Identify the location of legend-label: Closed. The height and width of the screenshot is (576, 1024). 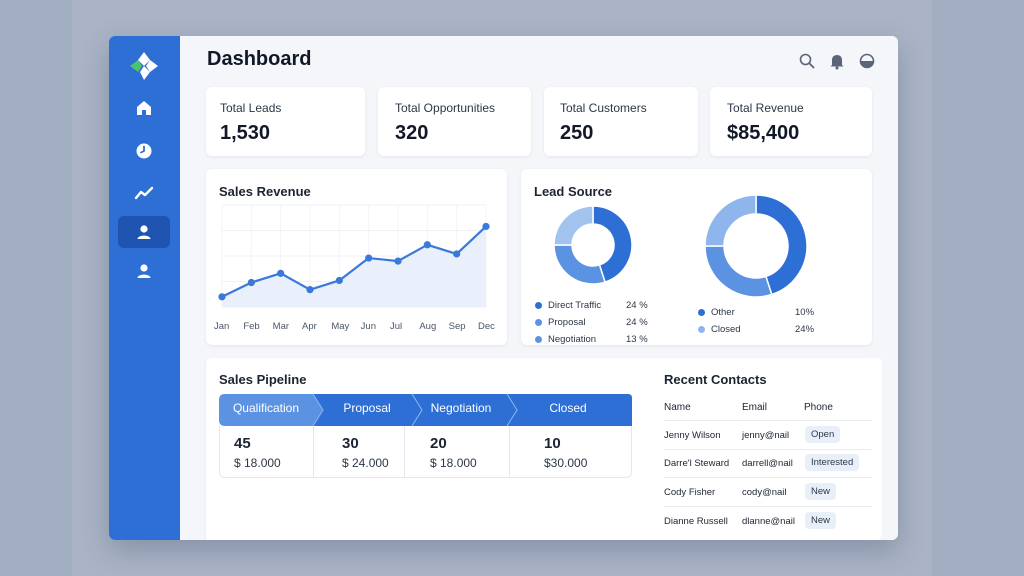
(726, 329).